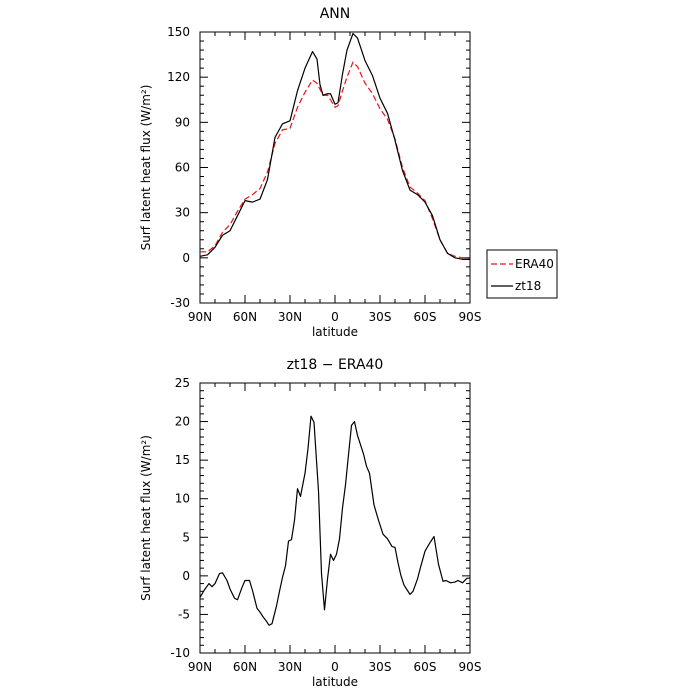 The width and height of the screenshot is (700, 700). I want to click on y-tick-label: 60, so click(182, 168).